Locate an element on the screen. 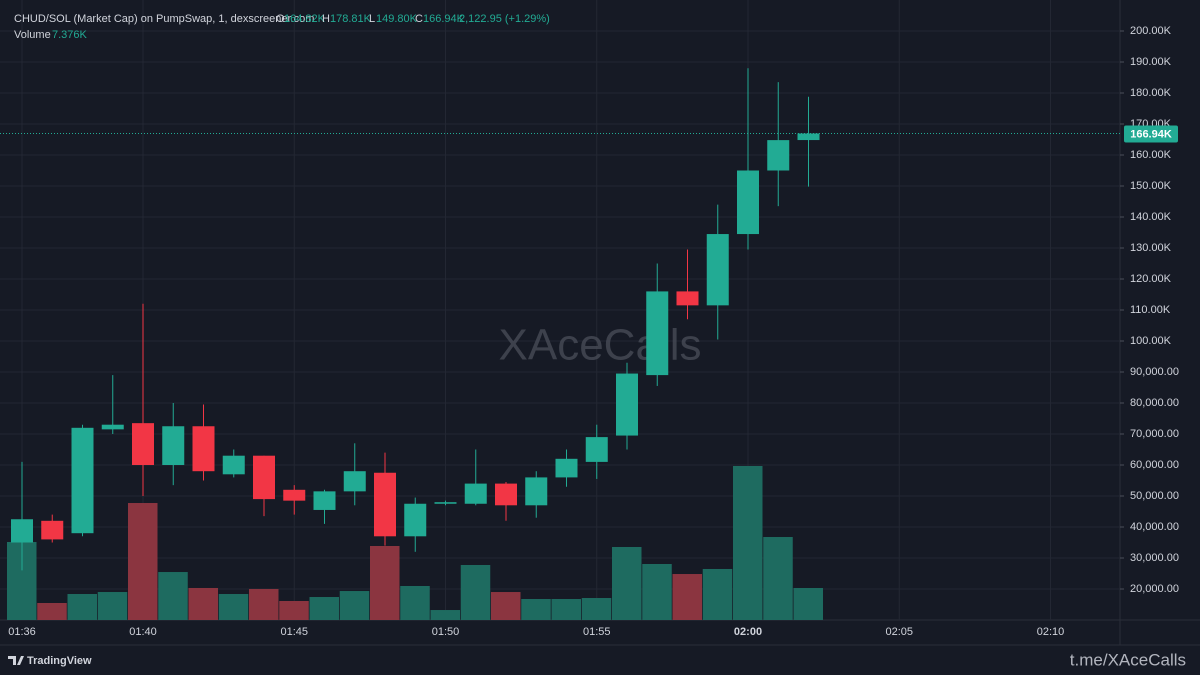 This screenshot has width=1200, height=675. y-tick-label: 200.00K is located at coordinates (1151, 31).